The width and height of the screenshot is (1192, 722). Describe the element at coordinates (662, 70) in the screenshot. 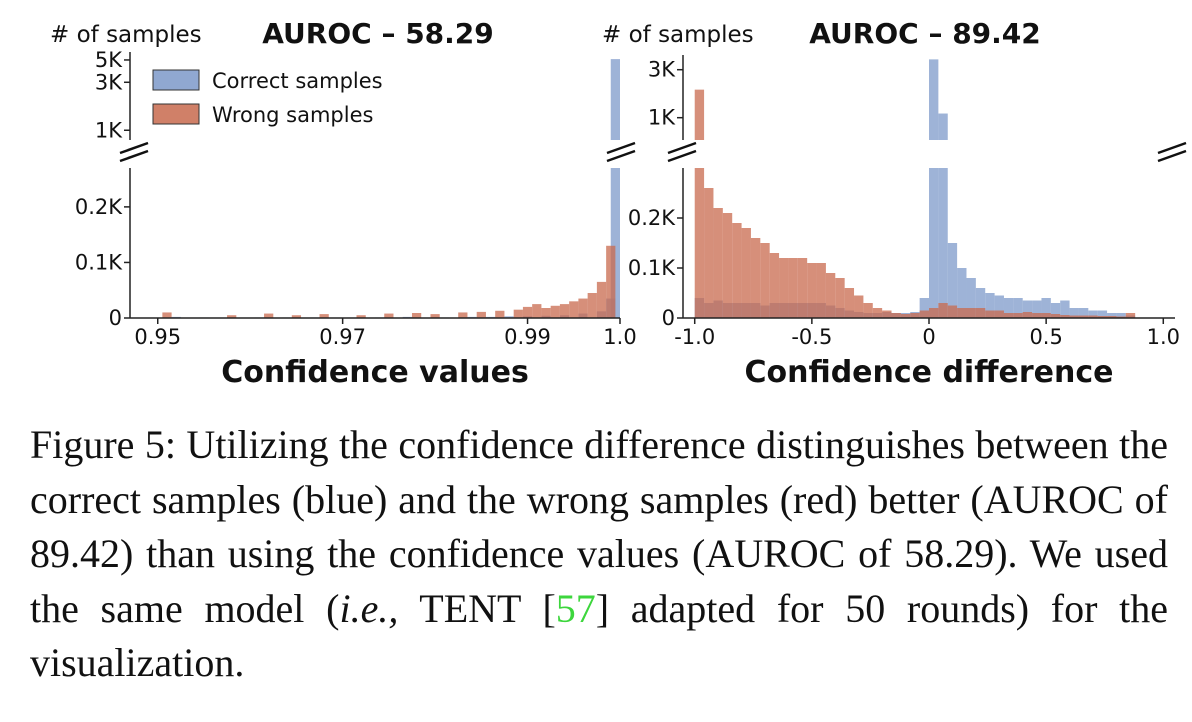

I see `y-tick-label: 3K` at that location.